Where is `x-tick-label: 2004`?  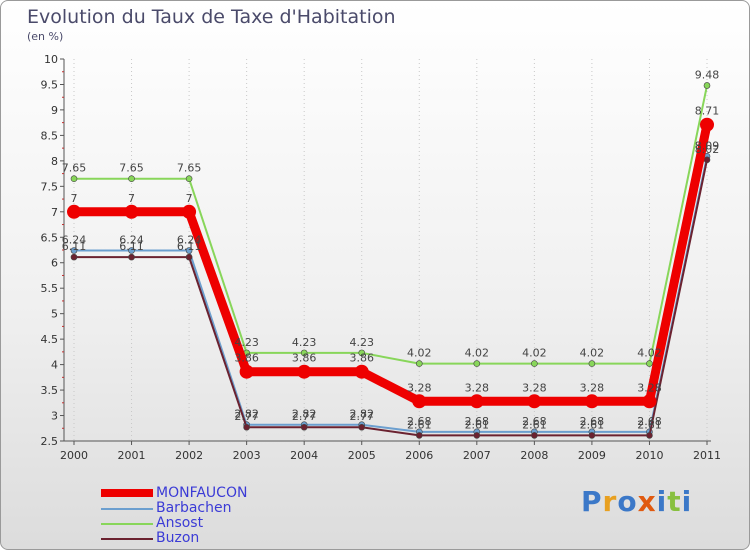 x-tick-label: 2004 is located at coordinates (304, 455).